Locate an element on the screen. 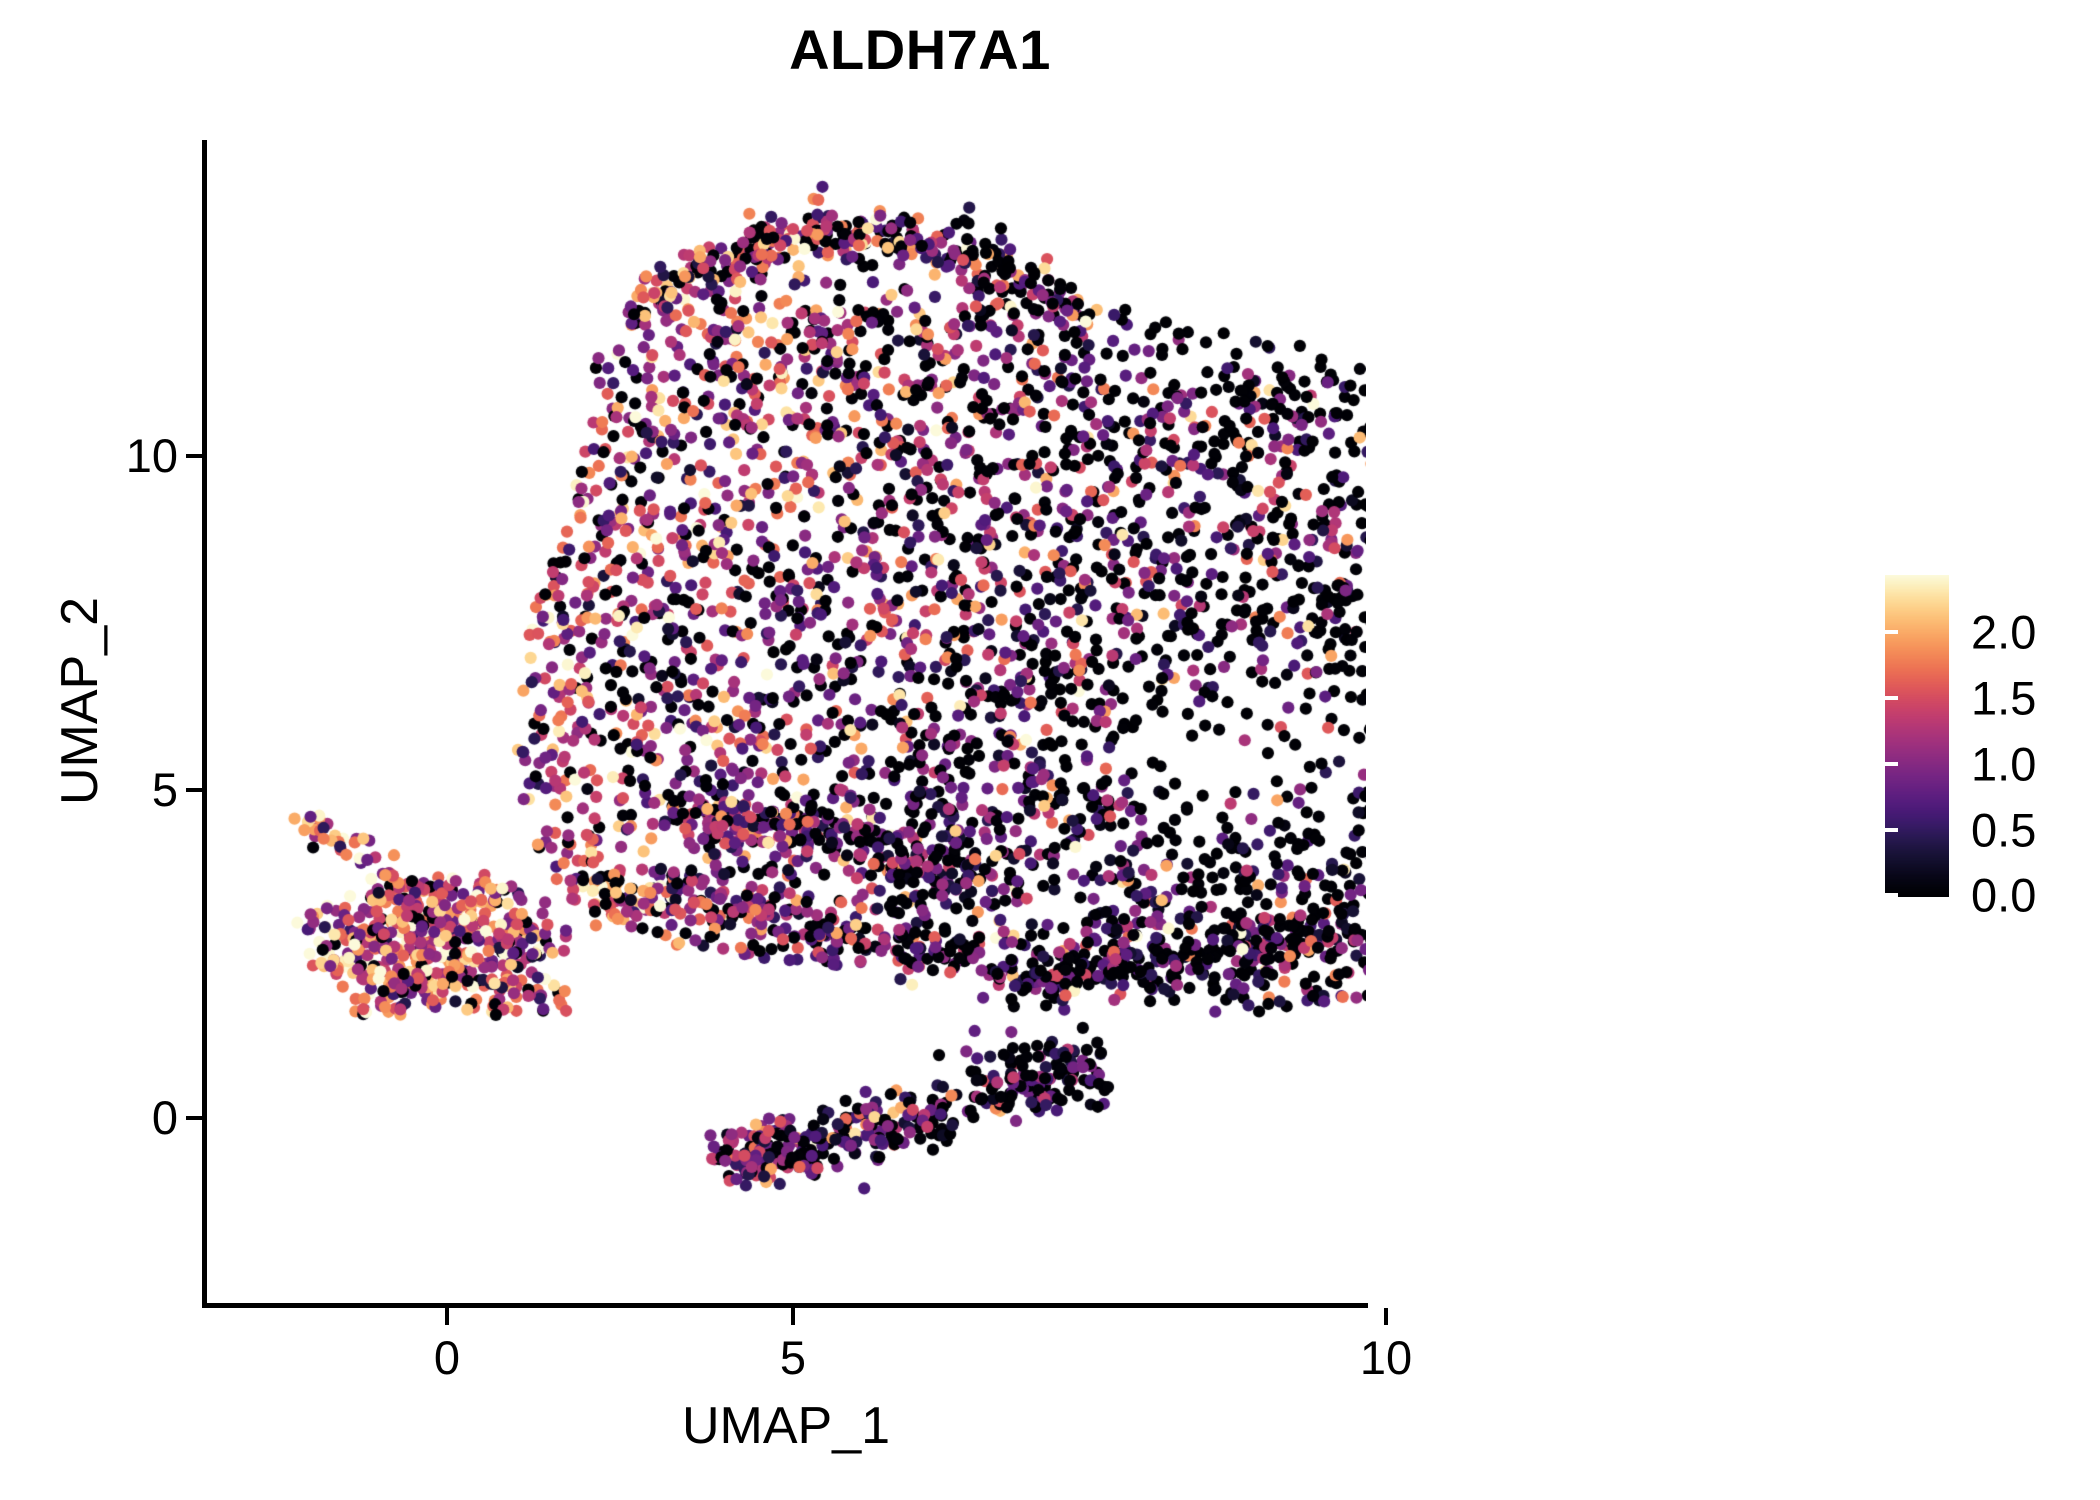 This screenshot has height=1500, width=2100. x-tick-label-0: 0 is located at coordinates (447, 1357).